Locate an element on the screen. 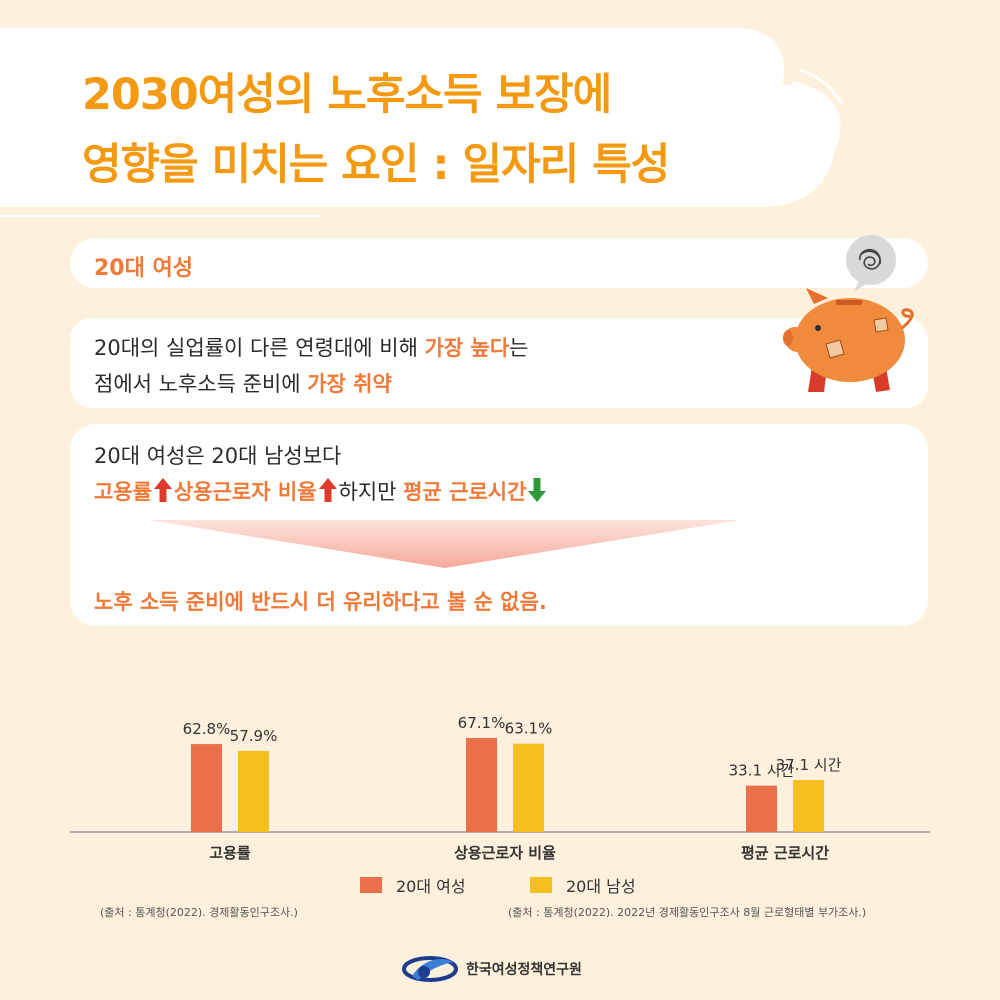 The width and height of the screenshot is (1000, 1000). category-label-1: 상용근로자 비율 is located at coordinates (505, 853).